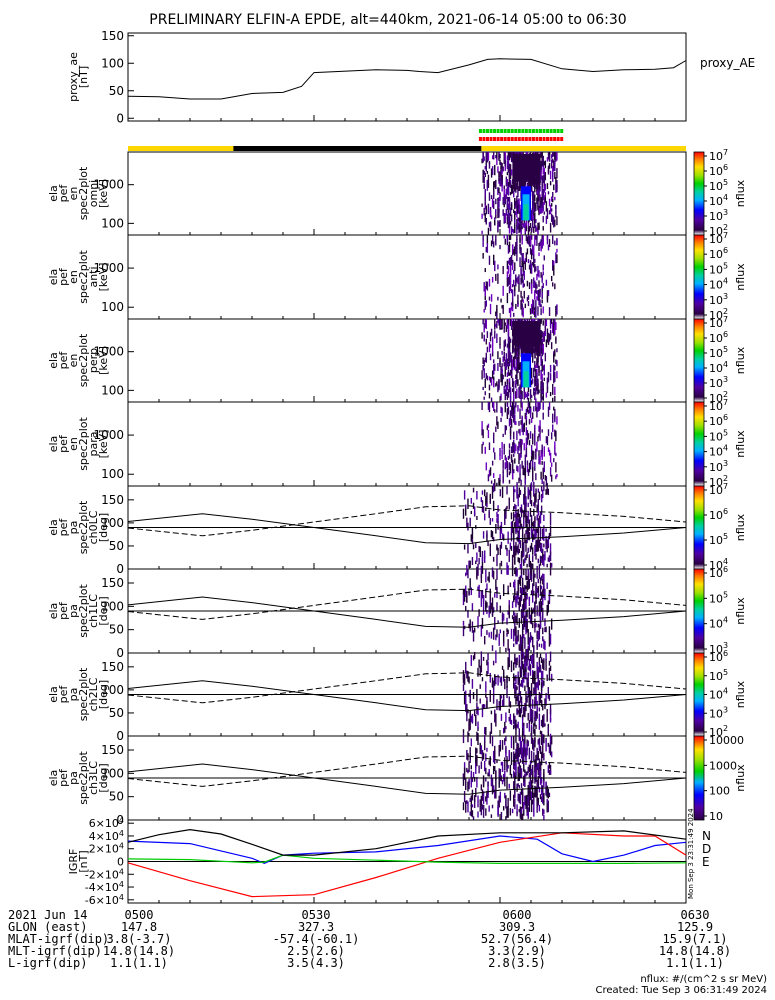 The image size is (775, 1000). Describe the element at coordinates (63, 193) in the screenshot. I see `ylabel-line: pef` at that location.